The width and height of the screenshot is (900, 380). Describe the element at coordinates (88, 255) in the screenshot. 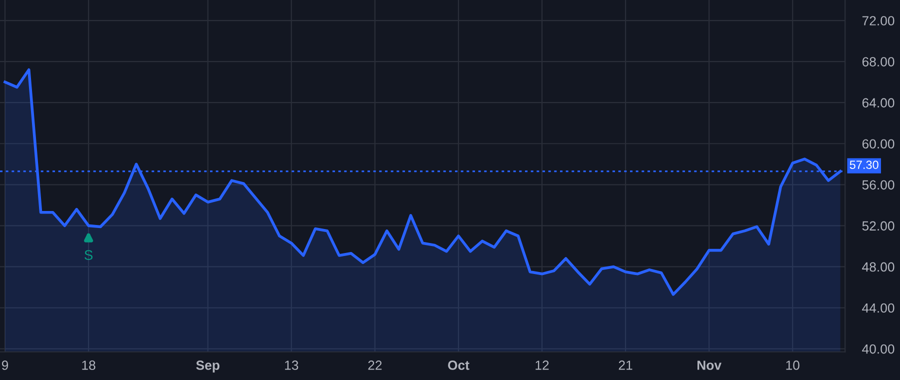

I see `annotation: S` at that location.